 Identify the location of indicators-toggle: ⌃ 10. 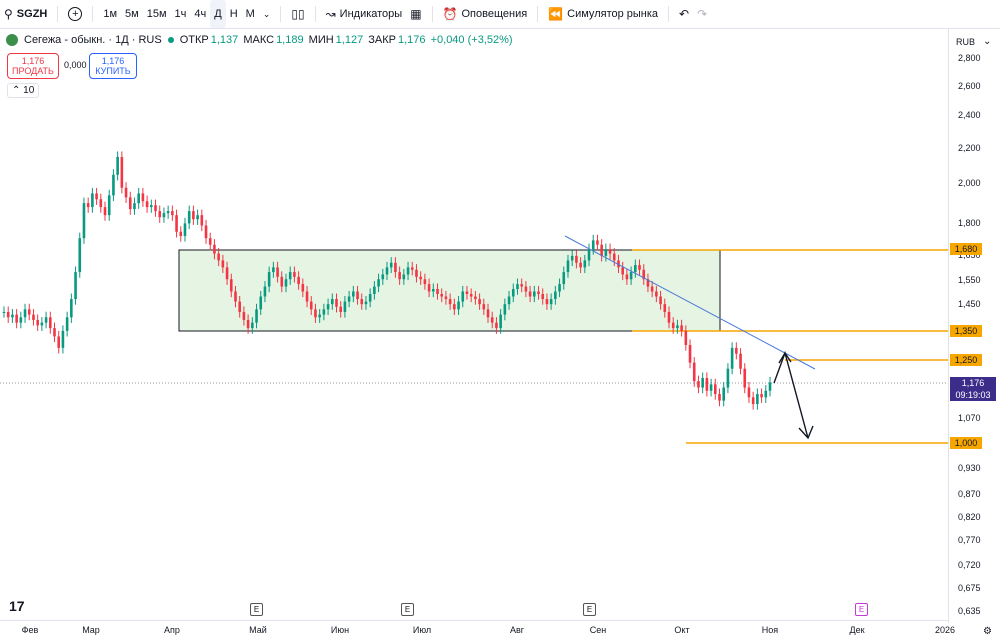
(23, 90).